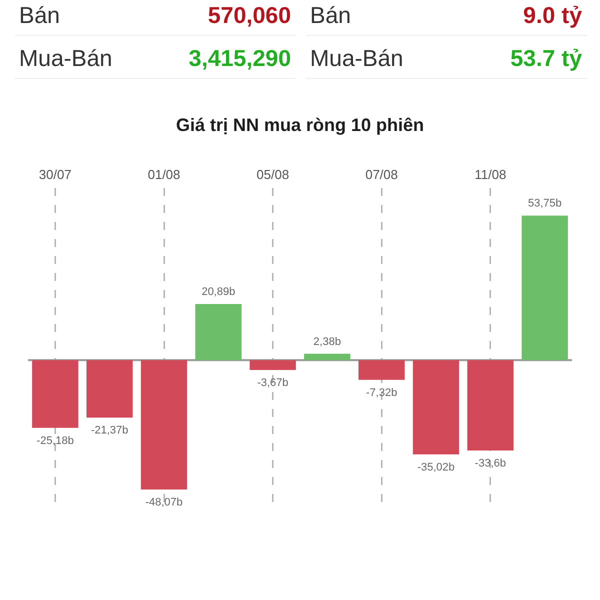  I want to click on data-label: -25,18b, so click(55, 440).